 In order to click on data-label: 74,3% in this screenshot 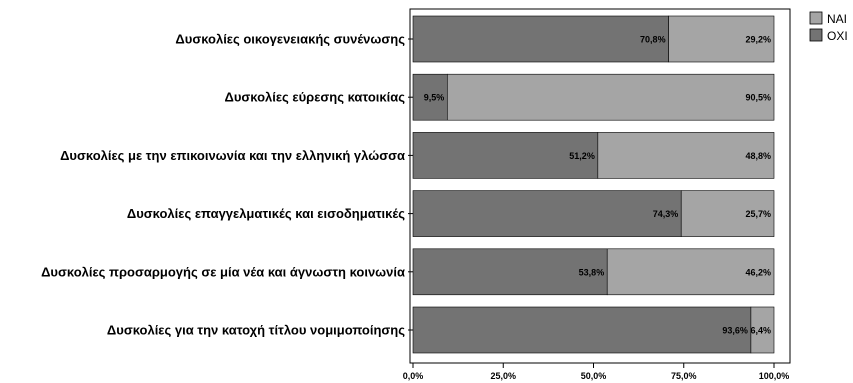, I will do `click(666, 214)`.